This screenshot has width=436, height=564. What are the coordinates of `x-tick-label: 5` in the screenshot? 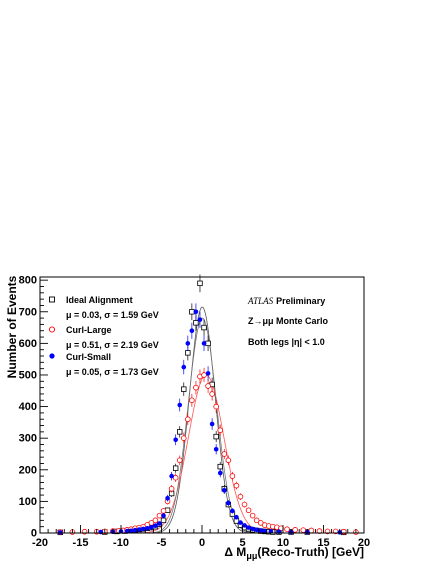 It's located at (242, 543).